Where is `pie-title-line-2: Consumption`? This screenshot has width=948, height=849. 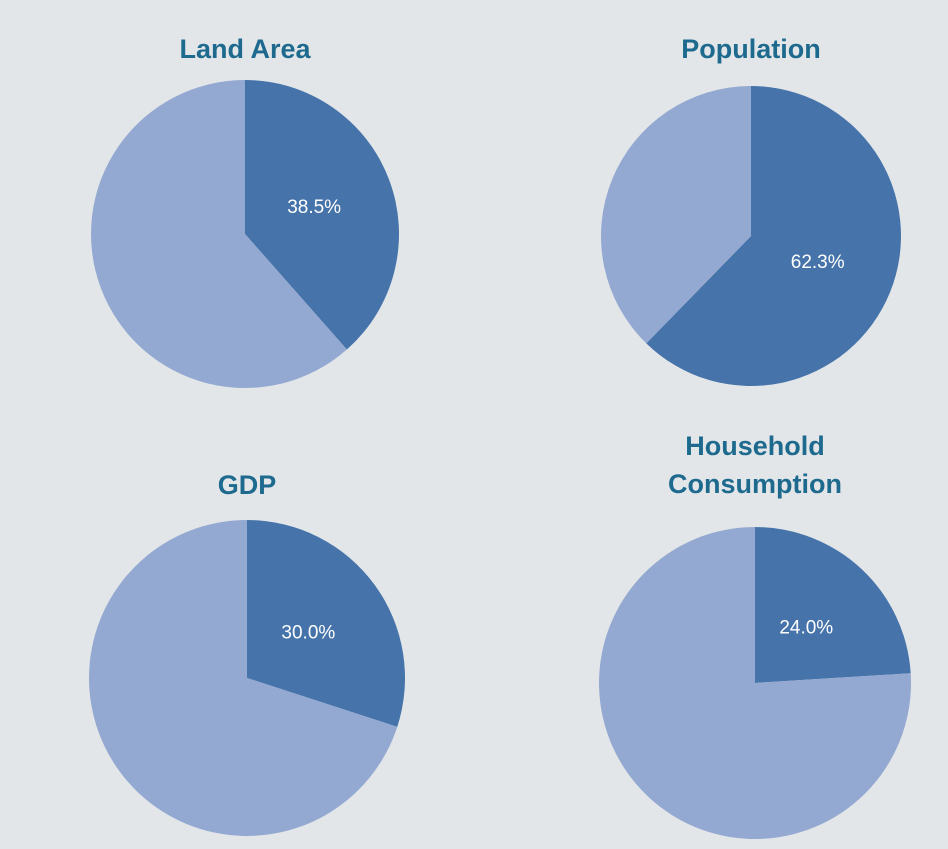 pie-title-line-2: Consumption is located at coordinates (755, 484).